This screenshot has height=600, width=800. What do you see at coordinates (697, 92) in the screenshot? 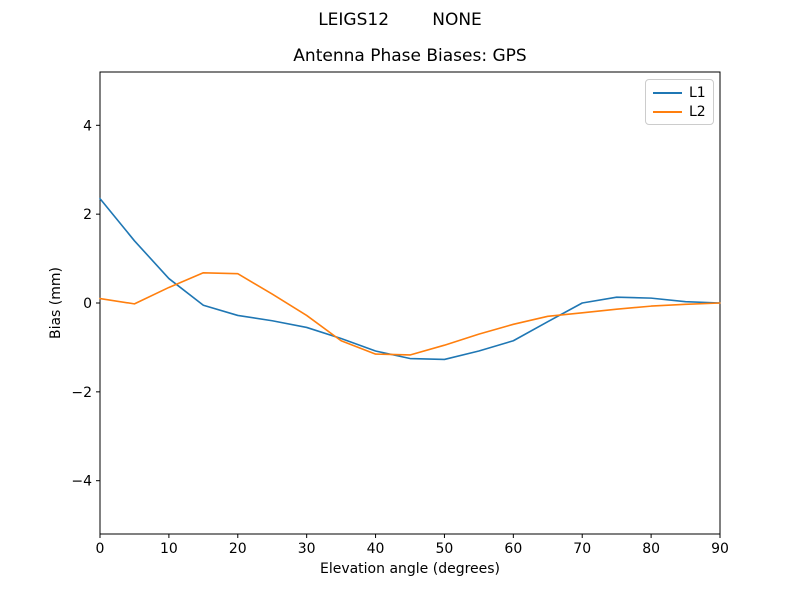
I see `legend-label-l1: L1` at bounding box center [697, 92].